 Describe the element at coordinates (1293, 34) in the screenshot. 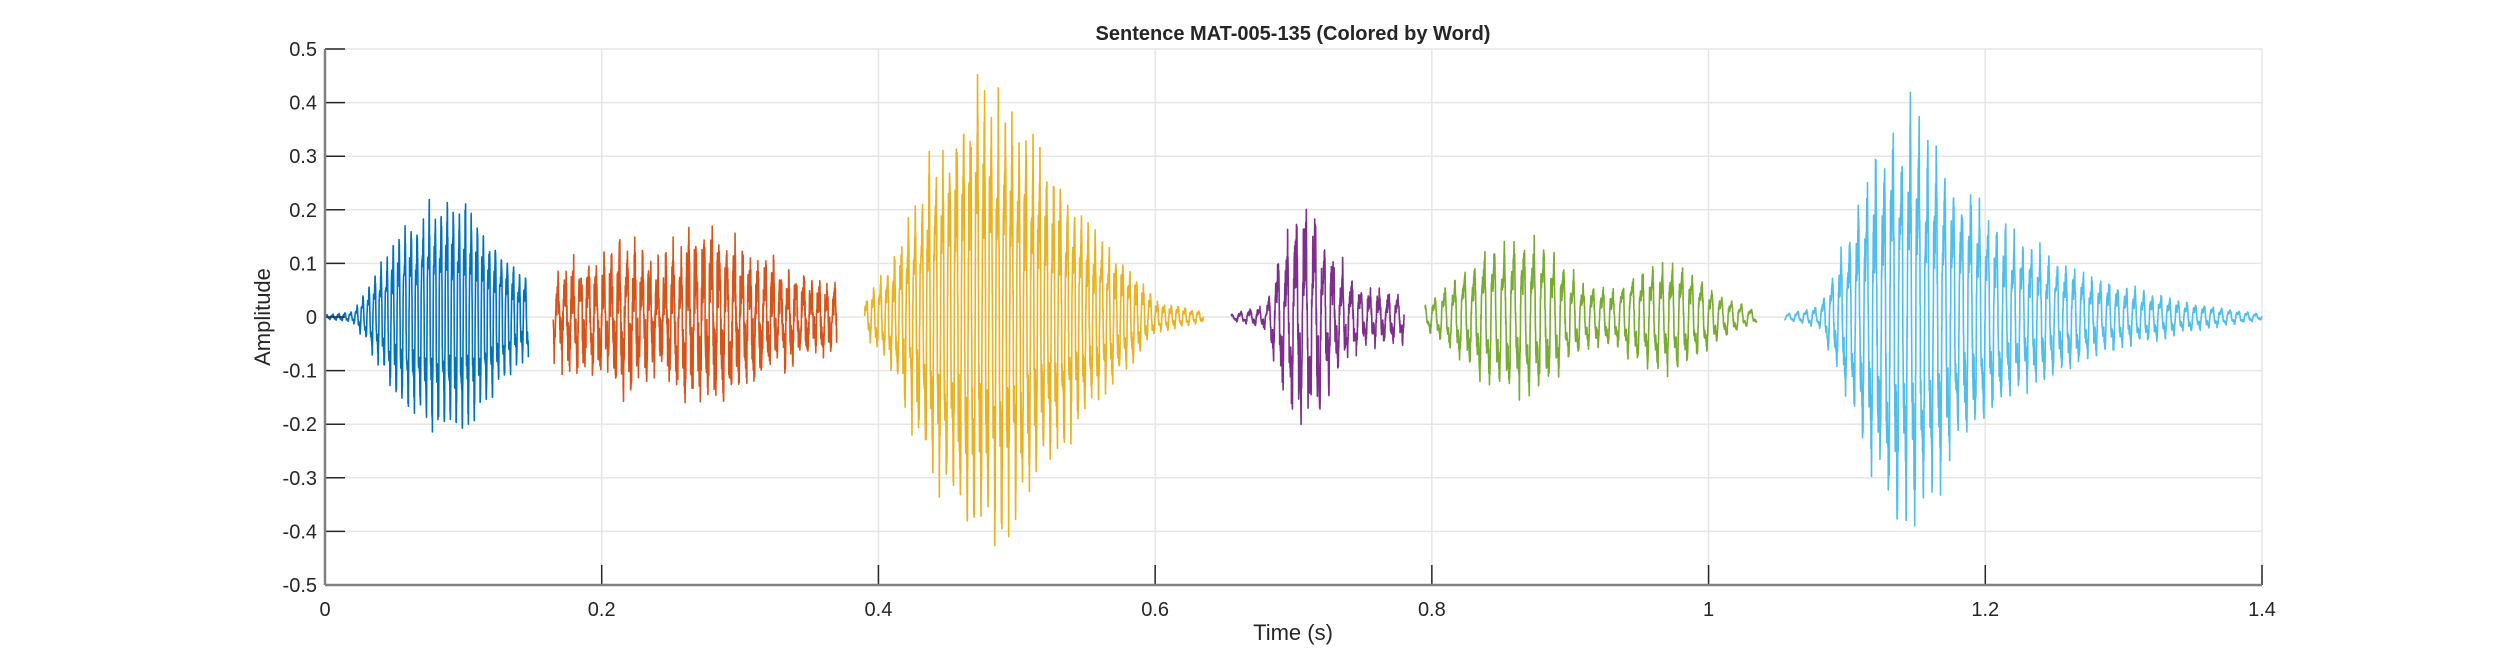

I see `chart-title: Sentence MAT-005-135 (Colored by Word)` at that location.